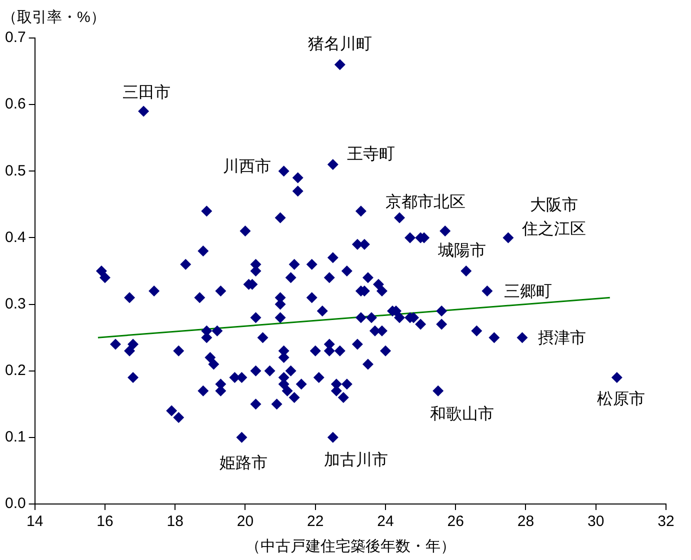  Describe the element at coordinates (553, 217) in the screenshot. I see `annotation: 大阪市住之江区` at that location.